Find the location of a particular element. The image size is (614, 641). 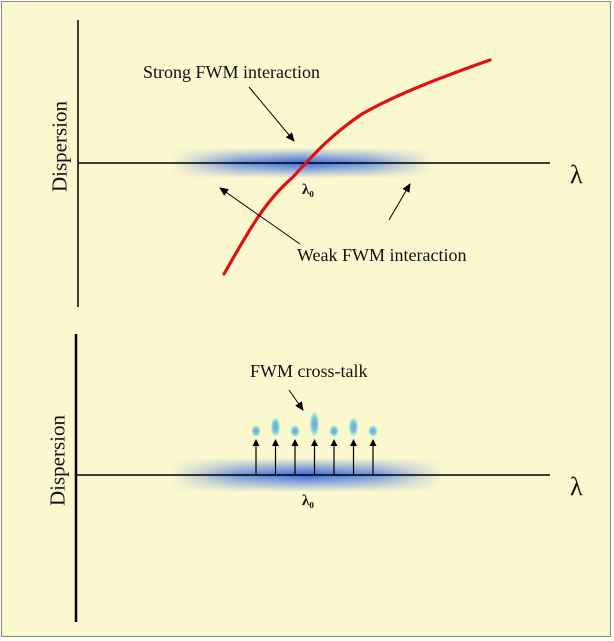

bottom-zero-dispersion-label: λ₀ is located at coordinates (308, 501).